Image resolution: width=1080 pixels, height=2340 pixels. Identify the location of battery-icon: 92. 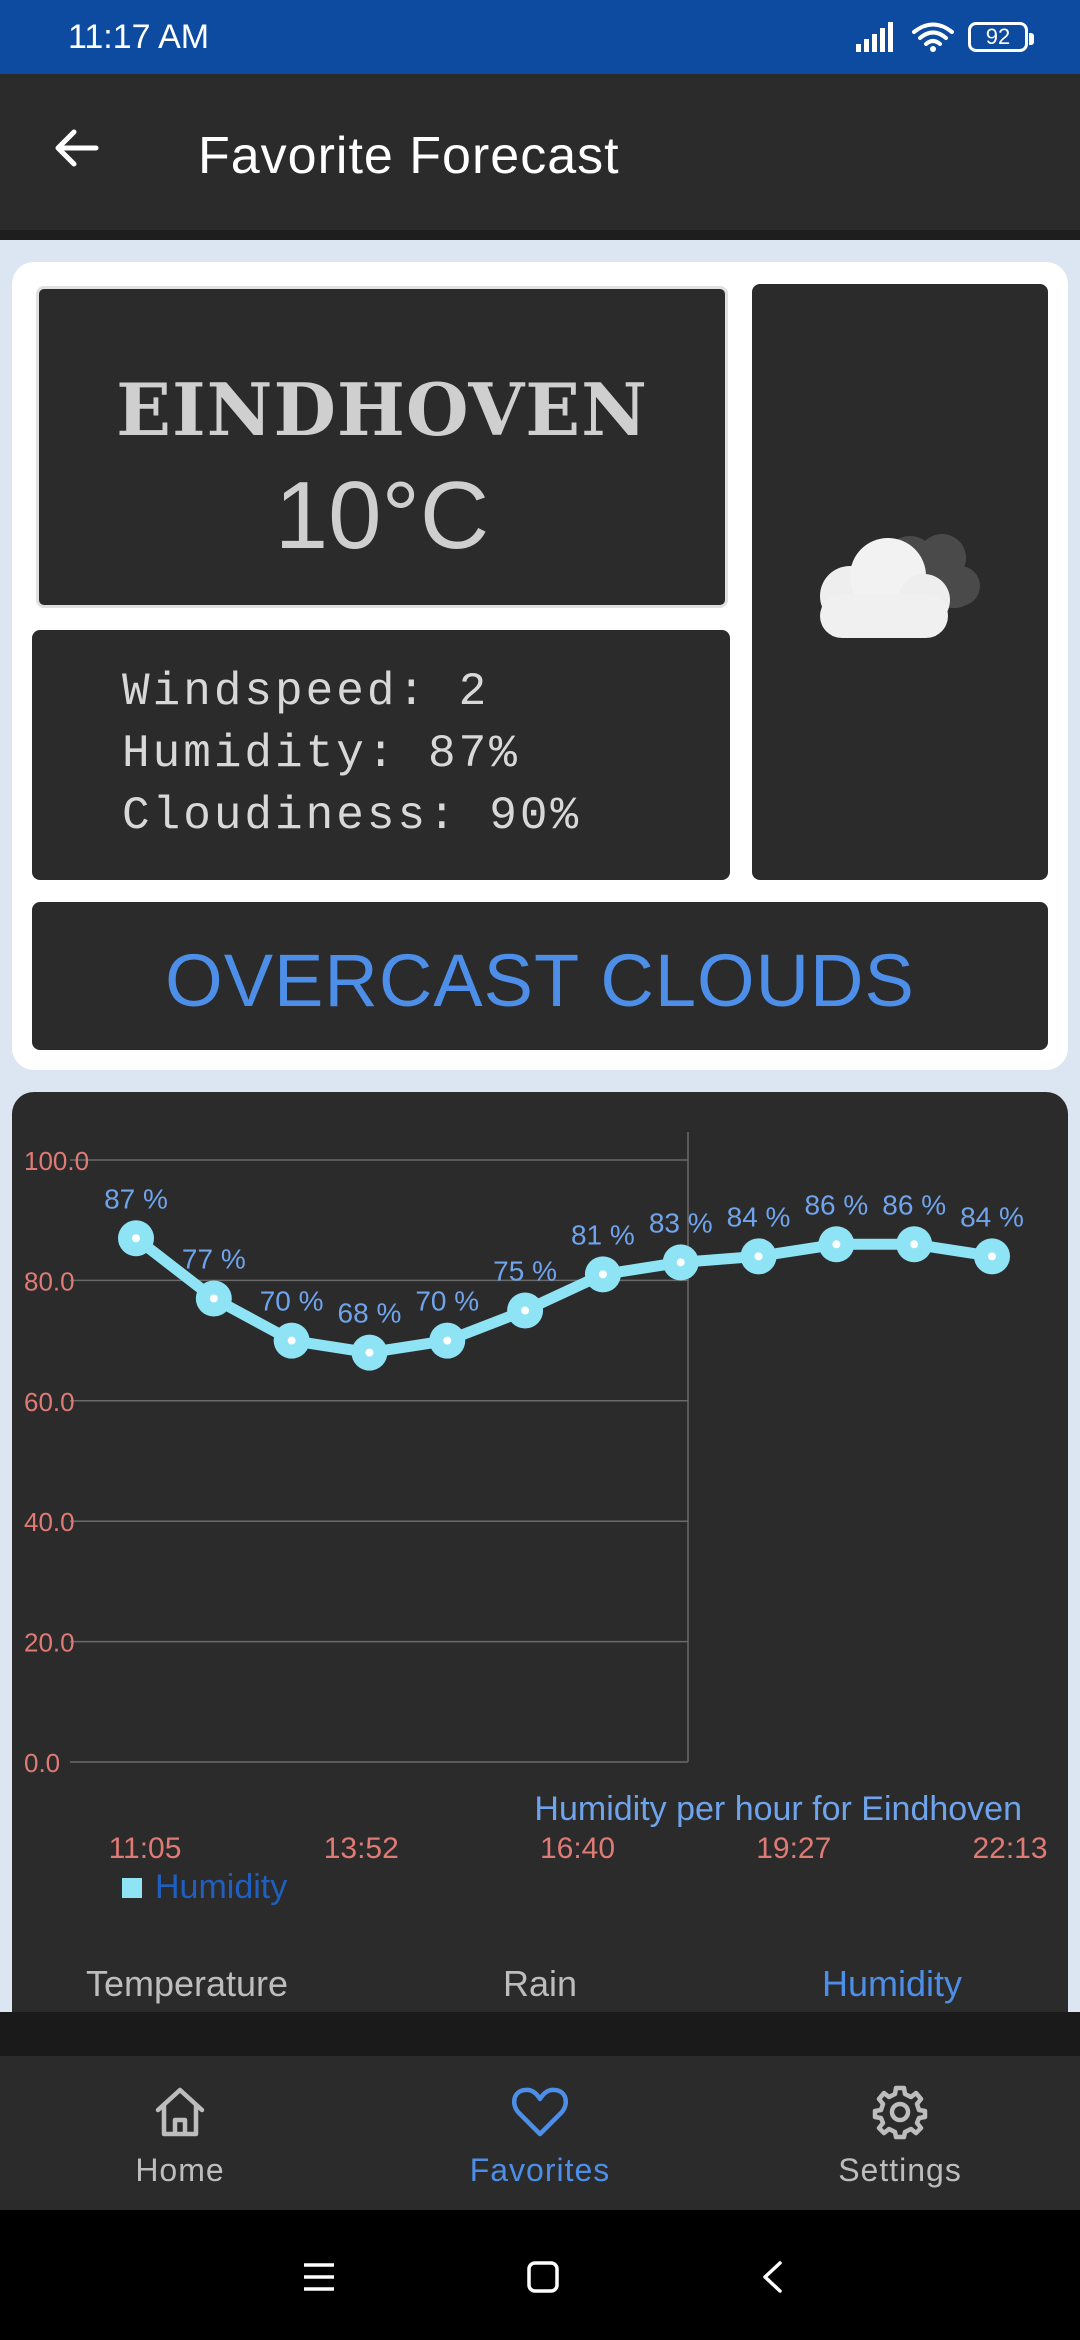
(1001, 37).